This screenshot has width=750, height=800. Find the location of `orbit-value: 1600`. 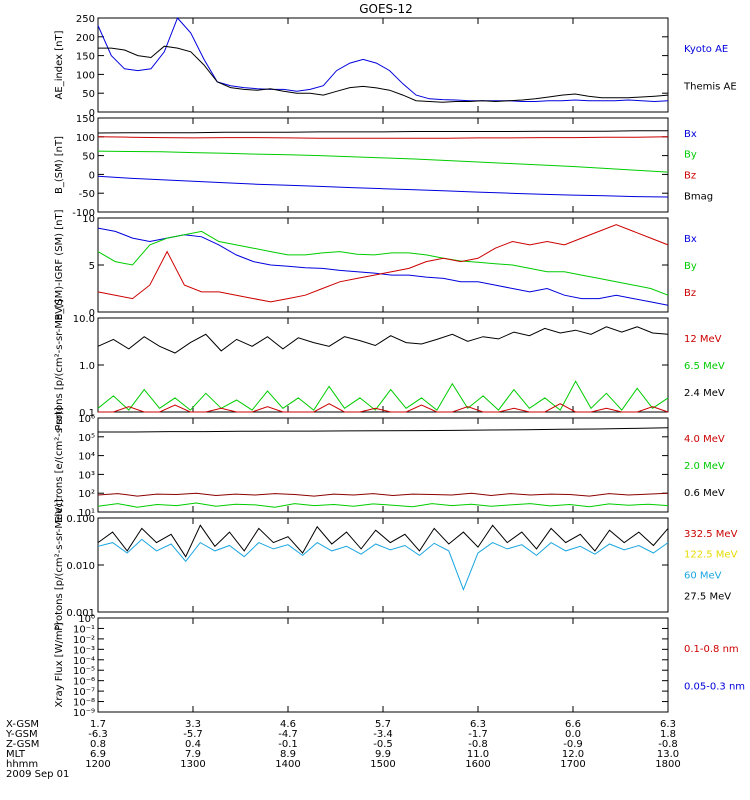

orbit-value: 1600 is located at coordinates (477, 764).